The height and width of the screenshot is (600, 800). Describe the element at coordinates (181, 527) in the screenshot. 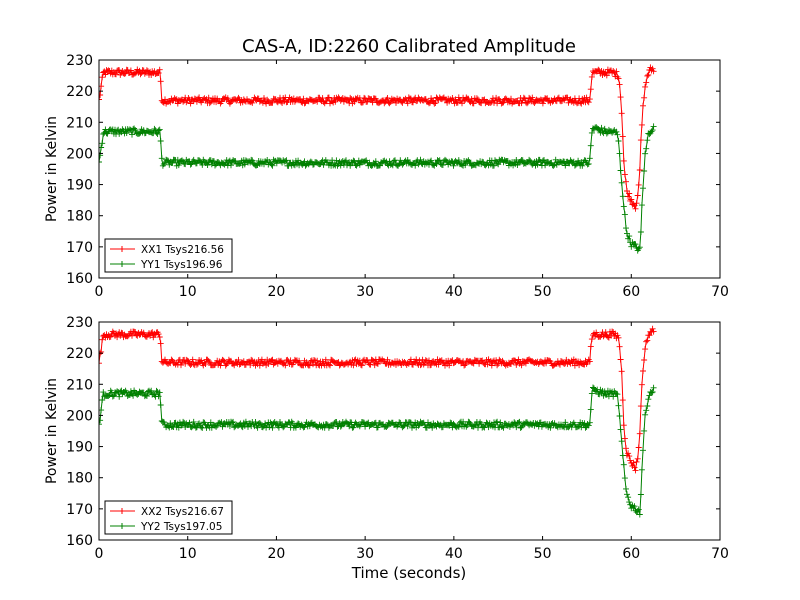

I see `legend-entry: YY2 Tsys197.05` at that location.